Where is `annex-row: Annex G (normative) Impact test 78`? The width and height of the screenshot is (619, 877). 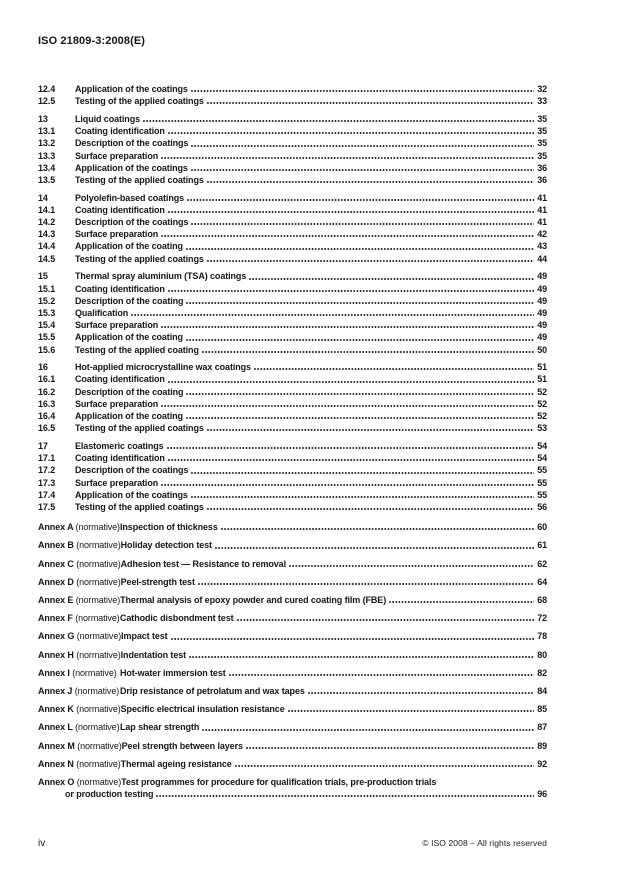
annex-row: Annex G (normative) Impact test 78 is located at coordinates (292, 636).